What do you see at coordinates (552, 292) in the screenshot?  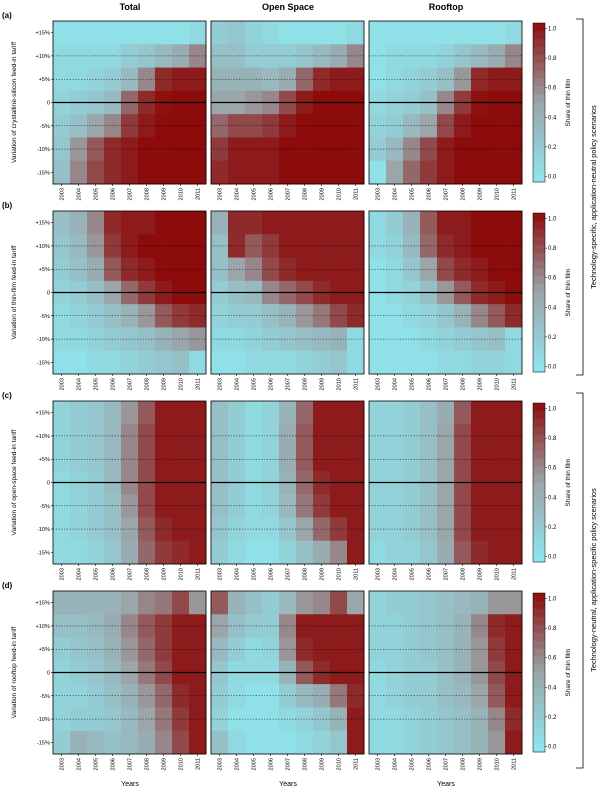 I see `colorbar-2: 1.0 0.8 0.6 0.4 0.2 0.0 Share of thin film` at bounding box center [552, 292].